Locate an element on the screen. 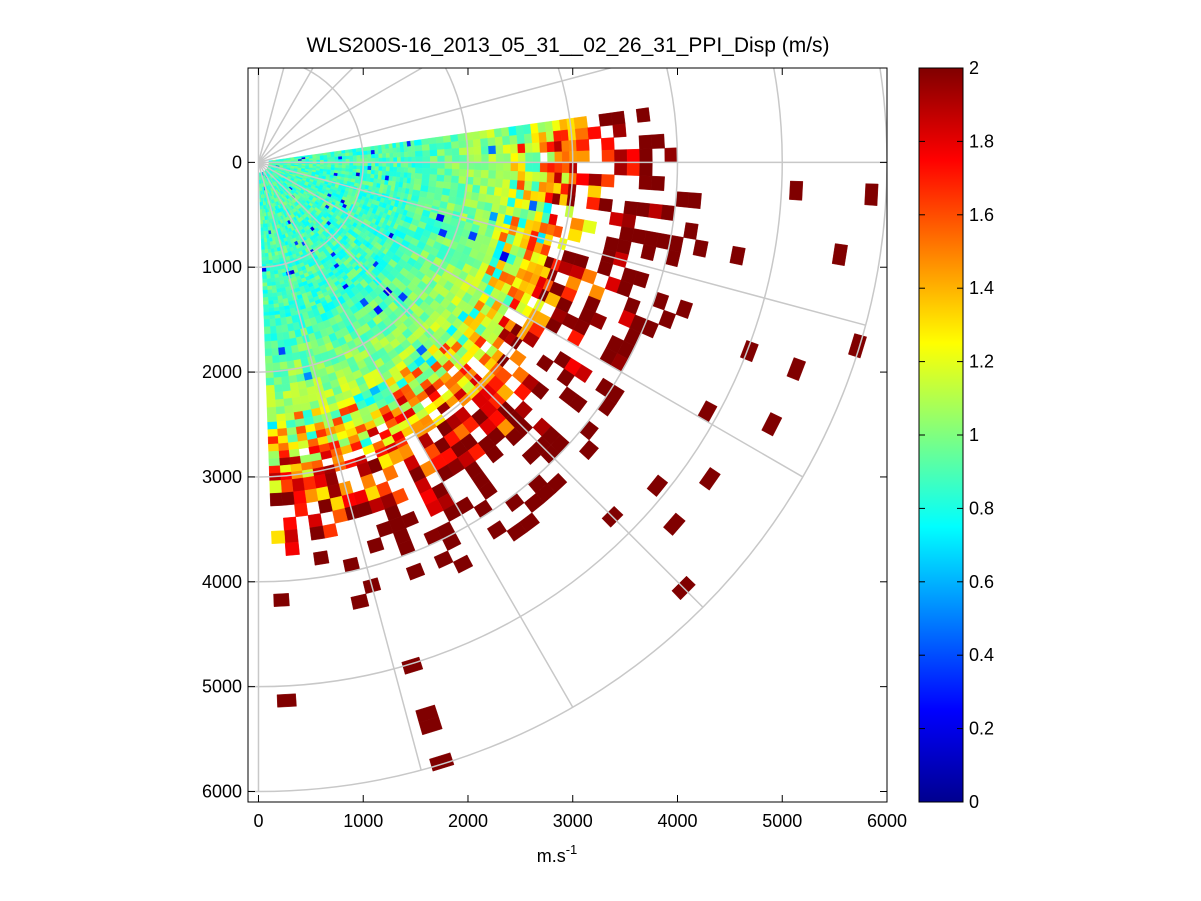 The height and width of the screenshot is (901, 1201). y-tick-label: 2000 is located at coordinates (222, 372).